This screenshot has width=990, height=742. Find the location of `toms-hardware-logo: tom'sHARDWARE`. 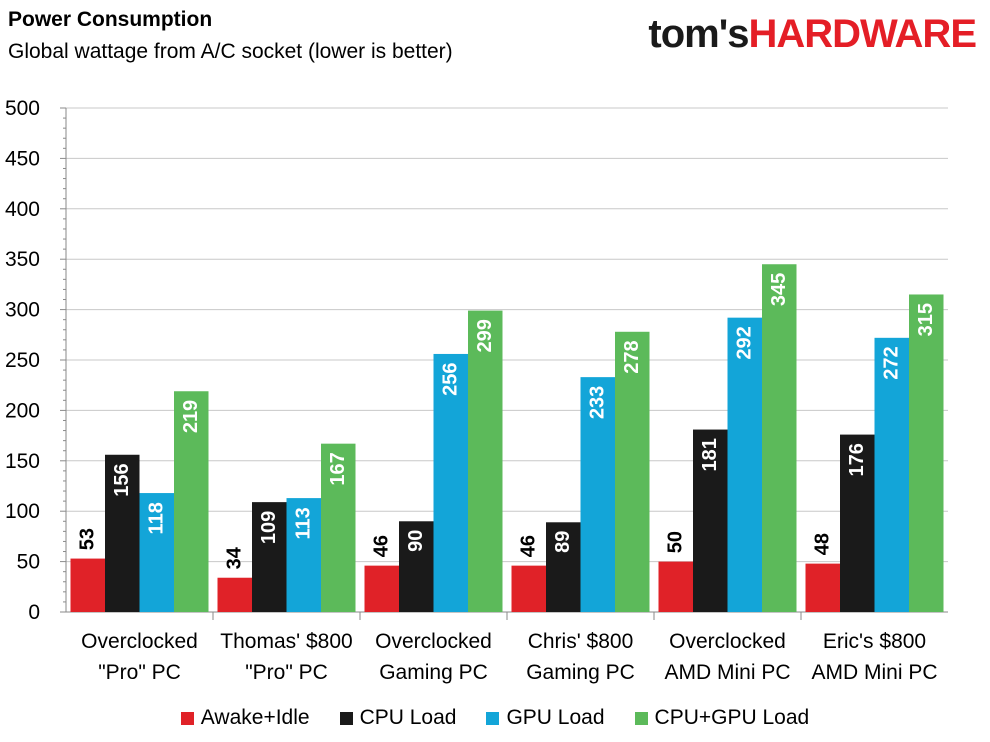

toms-hardware-logo: tom'sHARDWARE is located at coordinates (812, 34).